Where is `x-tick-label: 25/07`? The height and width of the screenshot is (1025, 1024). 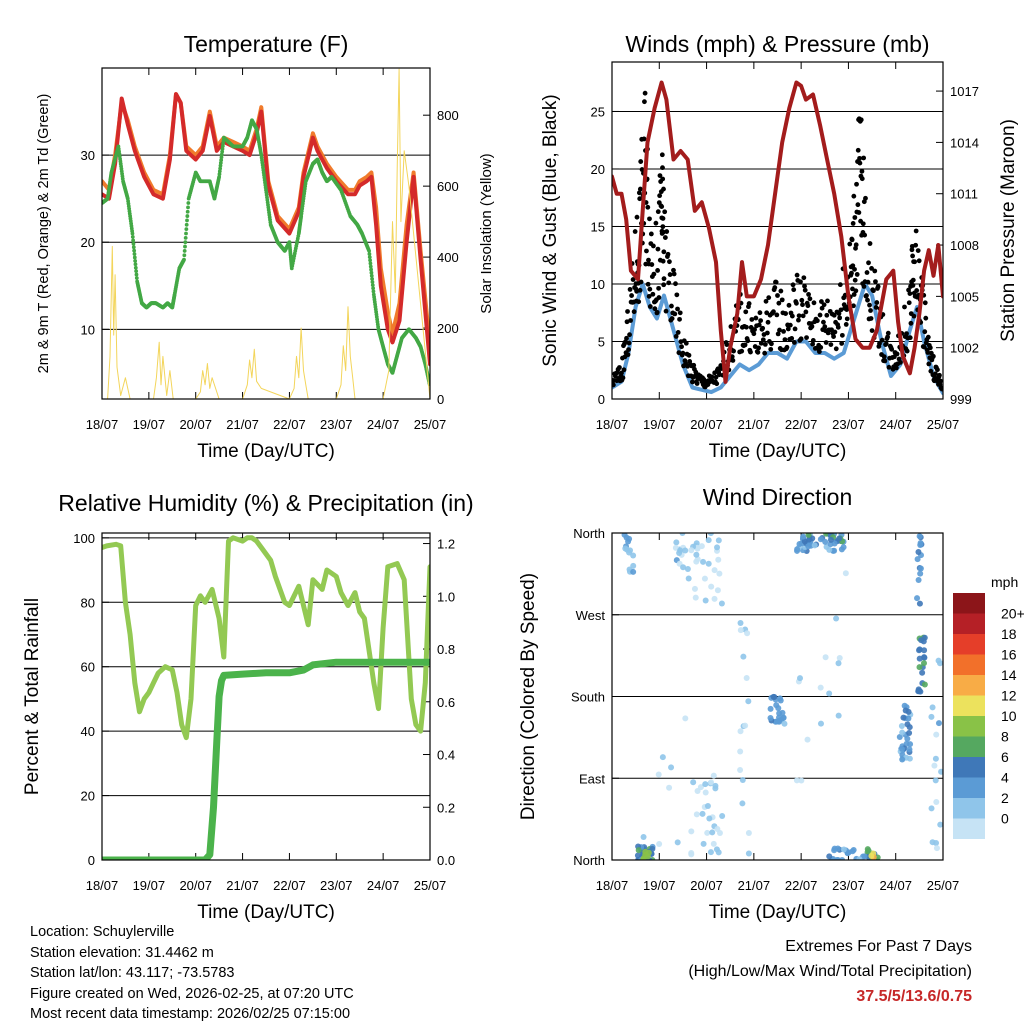
x-tick-label: 25/07 is located at coordinates (430, 885).